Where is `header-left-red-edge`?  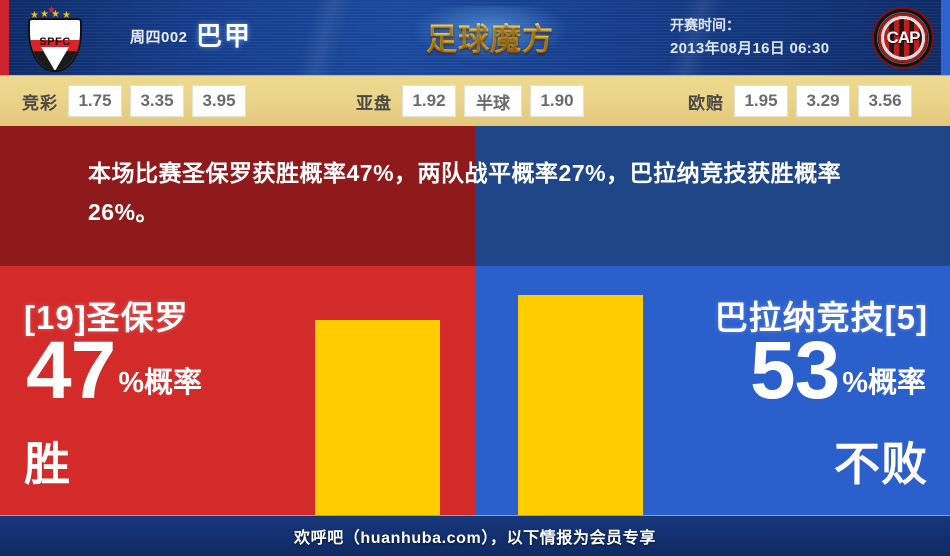
header-left-red-edge is located at coordinates (4, 37).